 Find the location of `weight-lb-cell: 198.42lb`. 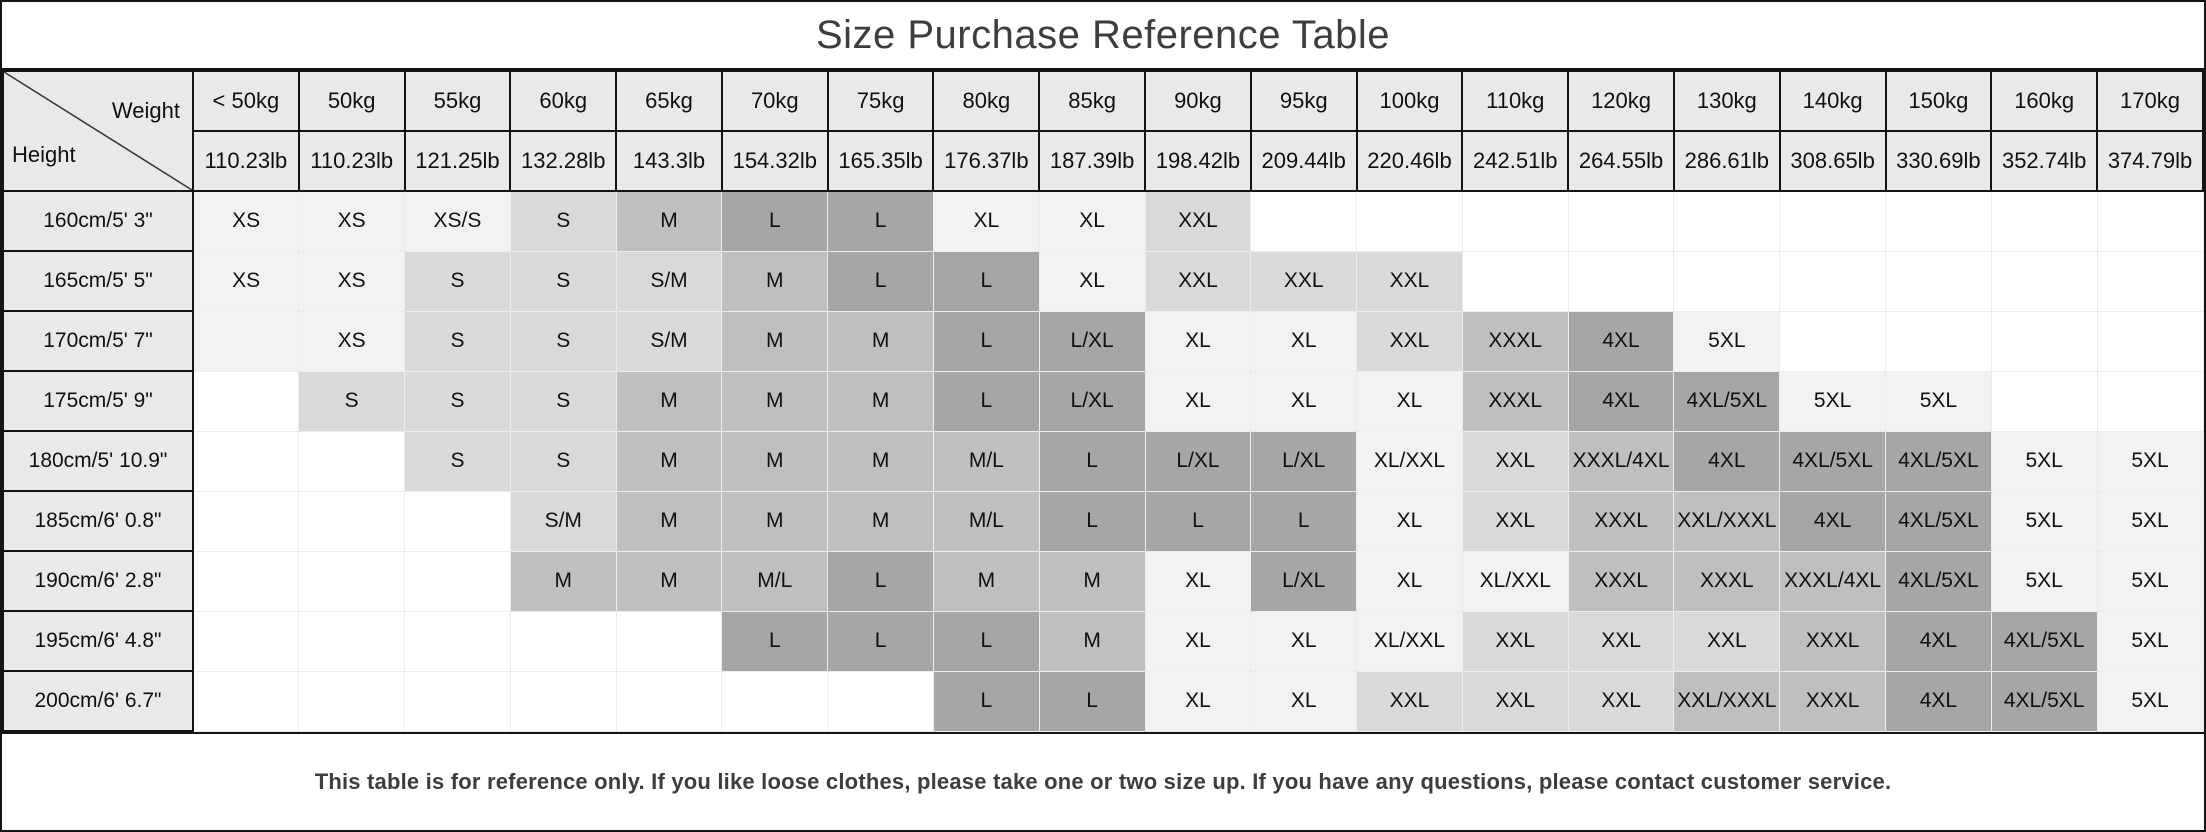

weight-lb-cell: 198.42lb is located at coordinates (1198, 161).